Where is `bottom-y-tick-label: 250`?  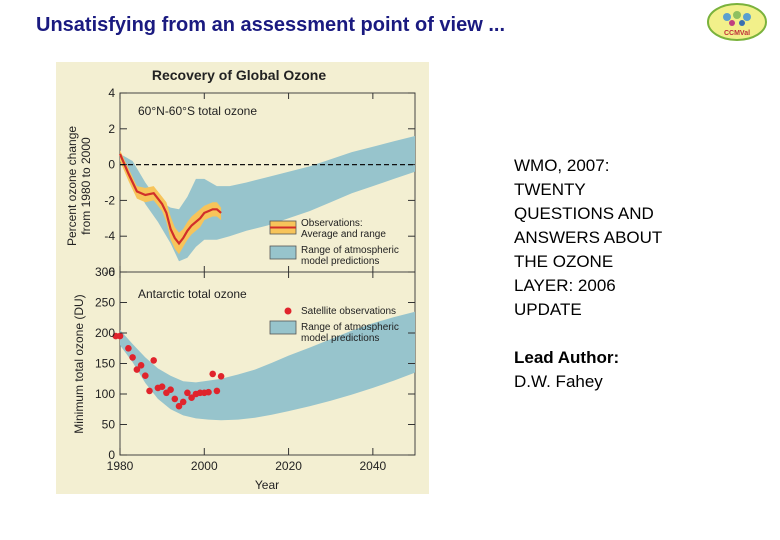 bottom-y-tick-label: 250 is located at coordinates (105, 303).